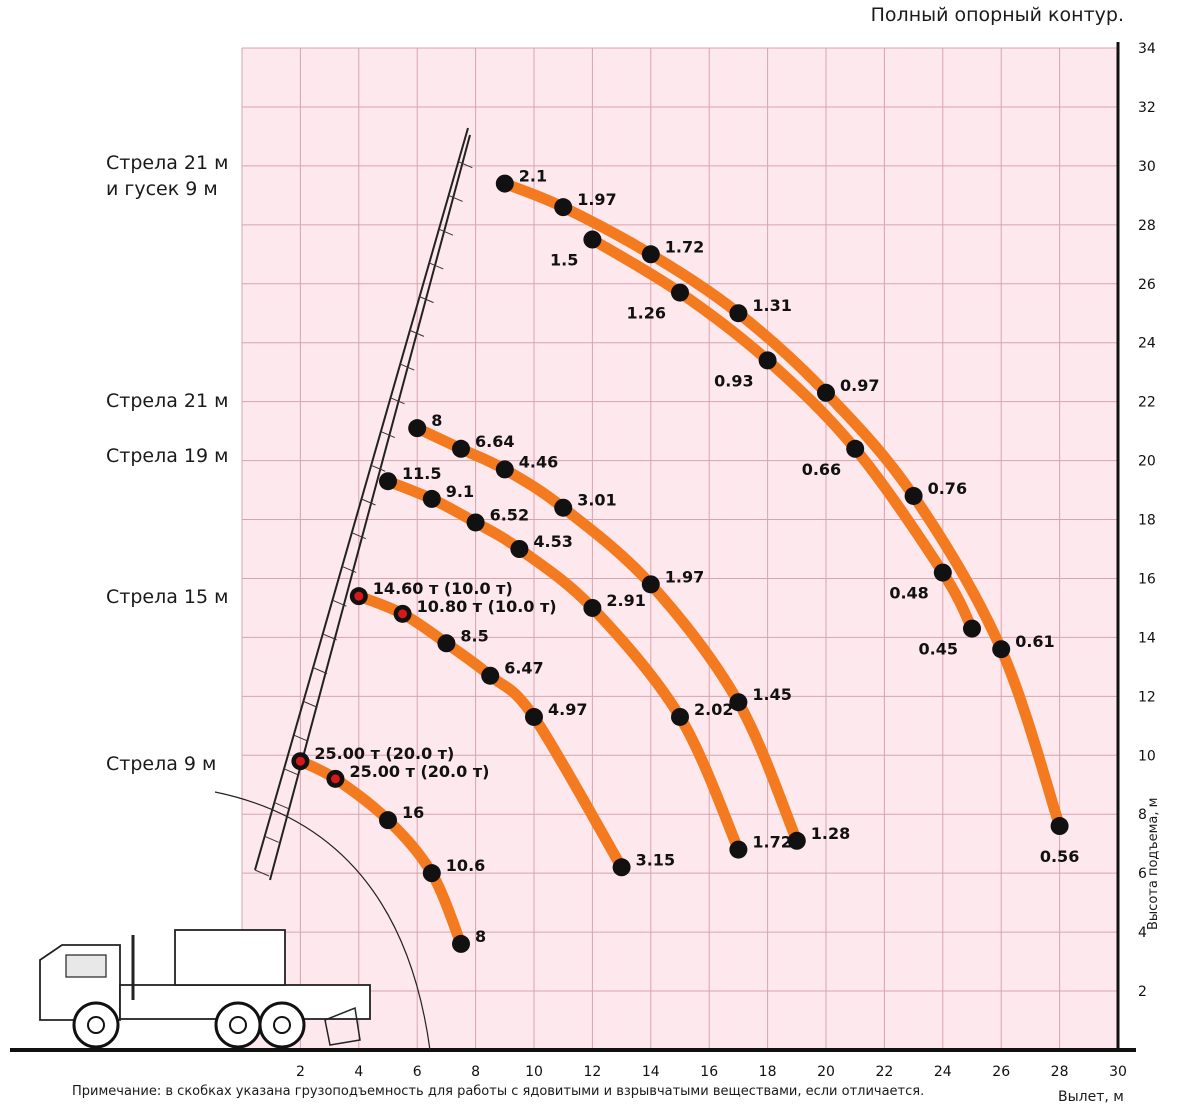  I want to click on boom-label-21-jib: Стрела 21 м и гусек 9 м, so click(167, 176).